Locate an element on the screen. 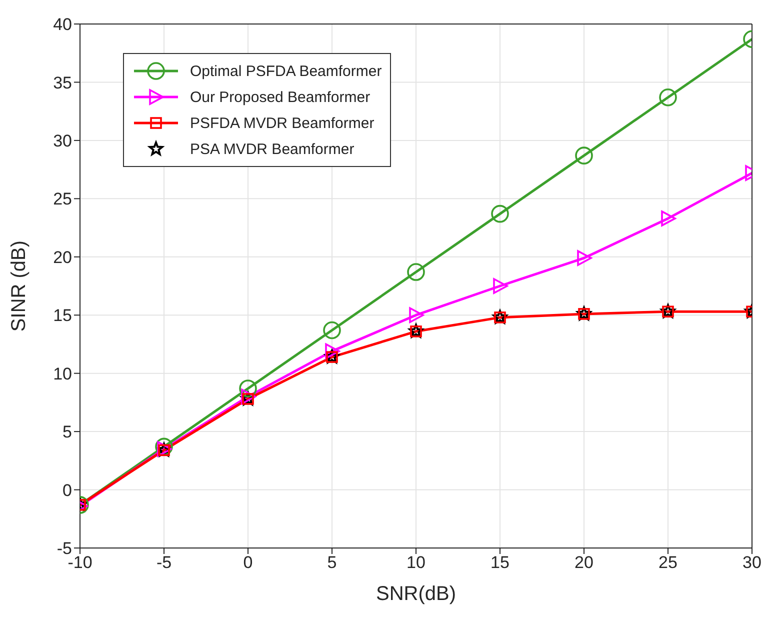  x-axis-title: SNR(dB) is located at coordinates (416, 594).